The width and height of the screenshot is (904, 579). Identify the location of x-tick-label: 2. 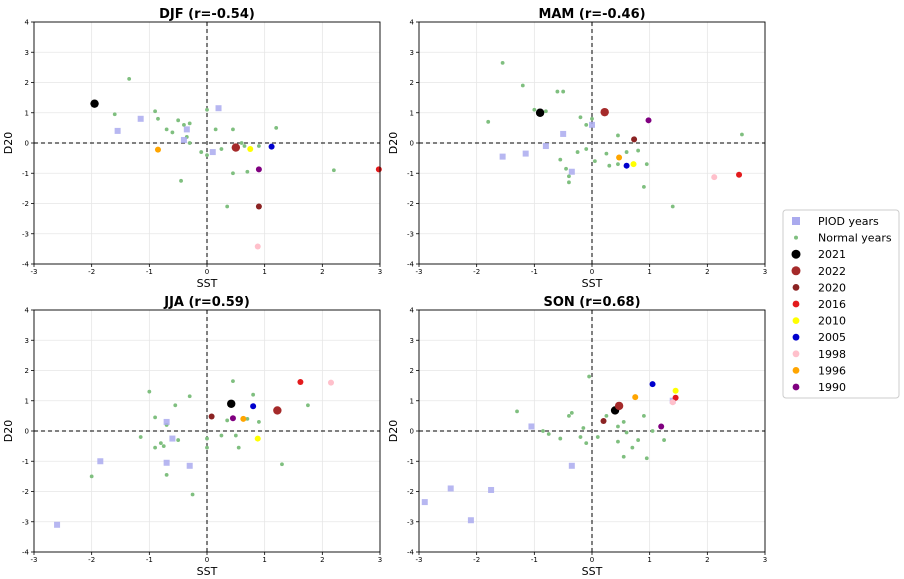
(322, 560).